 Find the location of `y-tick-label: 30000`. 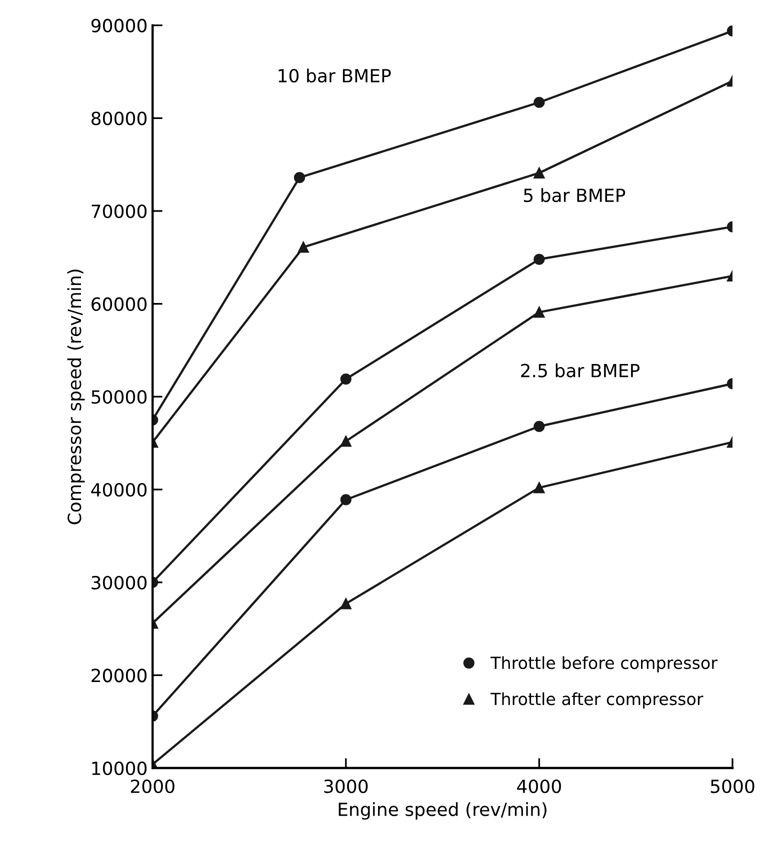

y-tick-label: 30000 is located at coordinates (119, 583).